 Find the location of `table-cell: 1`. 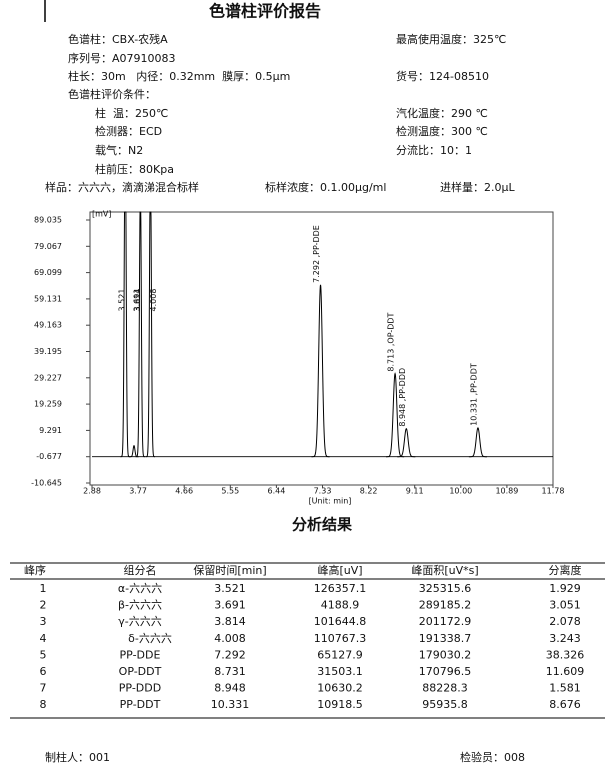

table-cell: 1 is located at coordinates (43, 588).